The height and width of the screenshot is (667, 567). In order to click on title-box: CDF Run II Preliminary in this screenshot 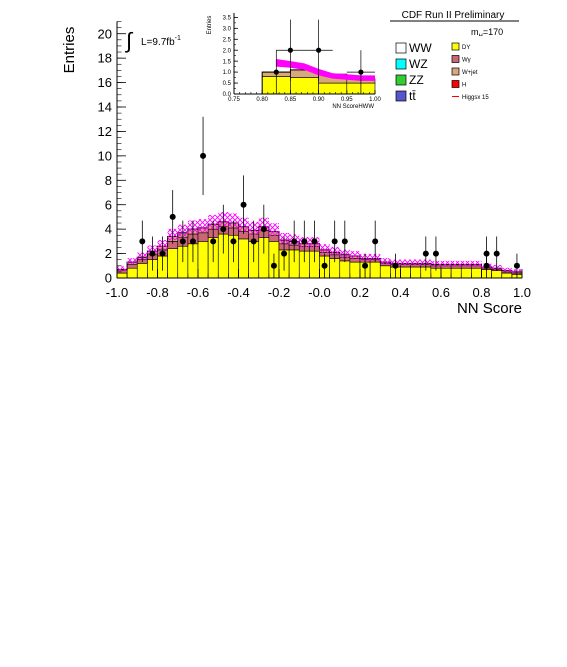, I will do `click(454, 16)`.